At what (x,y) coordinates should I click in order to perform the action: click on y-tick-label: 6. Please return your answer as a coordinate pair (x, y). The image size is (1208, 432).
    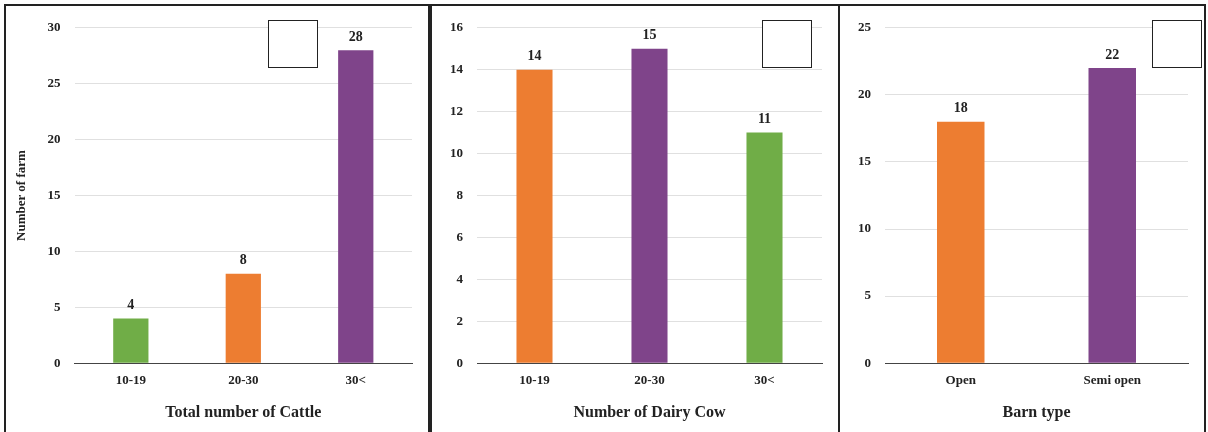
    Looking at the image, I should click on (460, 236).